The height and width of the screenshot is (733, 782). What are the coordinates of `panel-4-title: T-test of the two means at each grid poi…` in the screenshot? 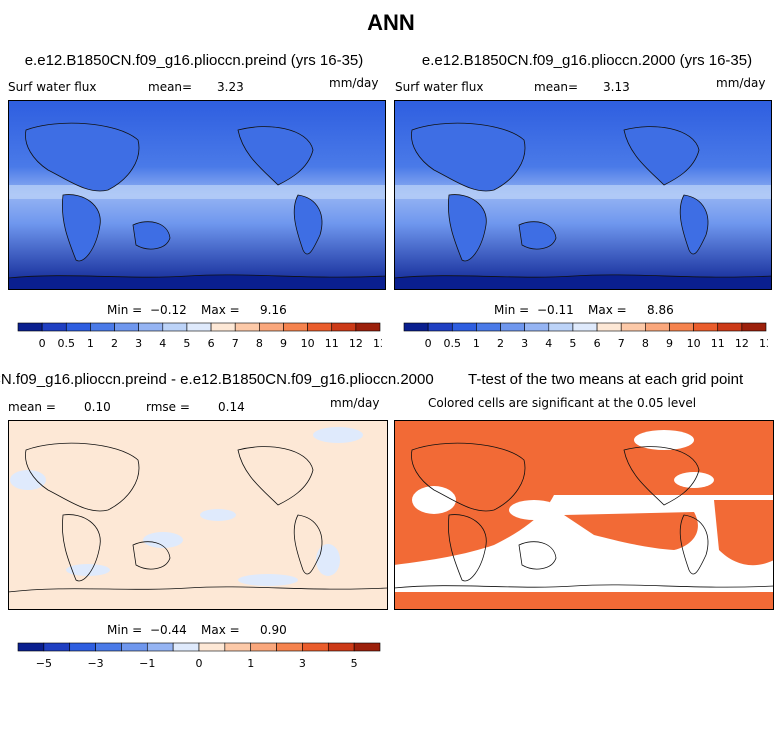 It's located at (606, 379).